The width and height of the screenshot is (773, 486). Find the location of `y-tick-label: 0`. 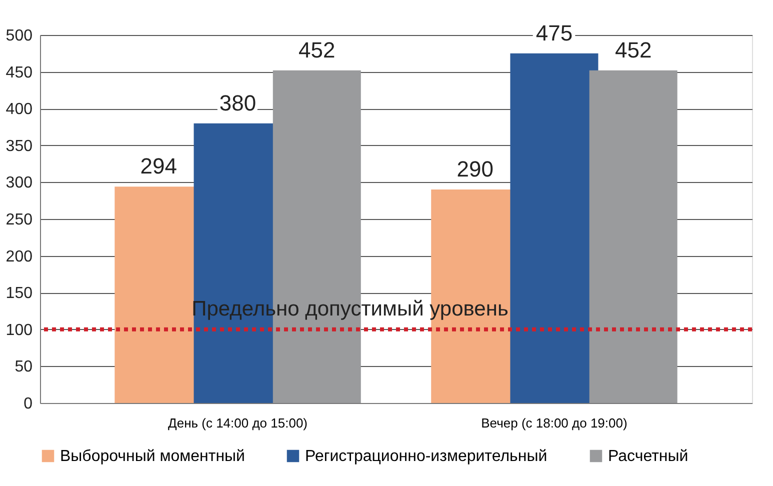

y-tick-label: 0 is located at coordinates (28, 404).